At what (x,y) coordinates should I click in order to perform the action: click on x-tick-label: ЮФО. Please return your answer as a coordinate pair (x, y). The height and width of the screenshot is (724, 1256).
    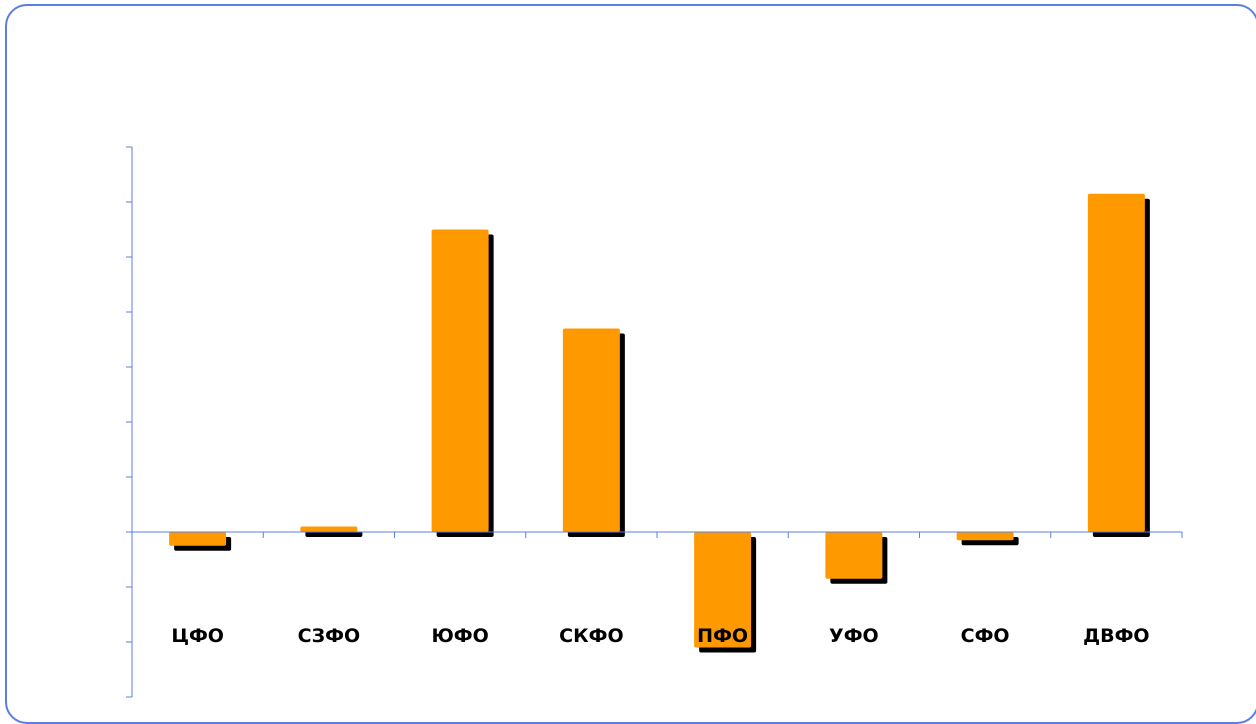
    Looking at the image, I should click on (459, 636).